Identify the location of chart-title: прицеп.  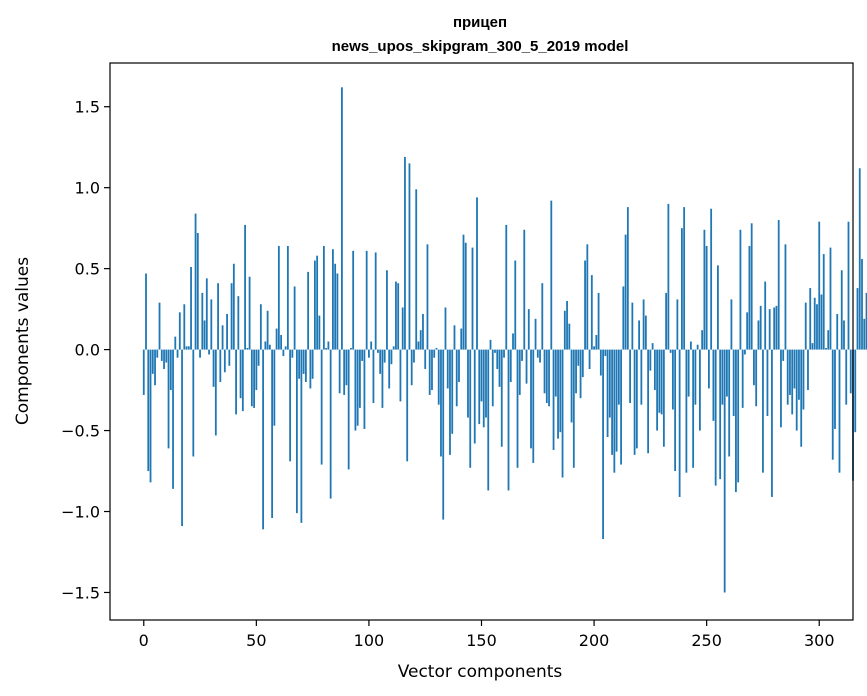
(480, 22).